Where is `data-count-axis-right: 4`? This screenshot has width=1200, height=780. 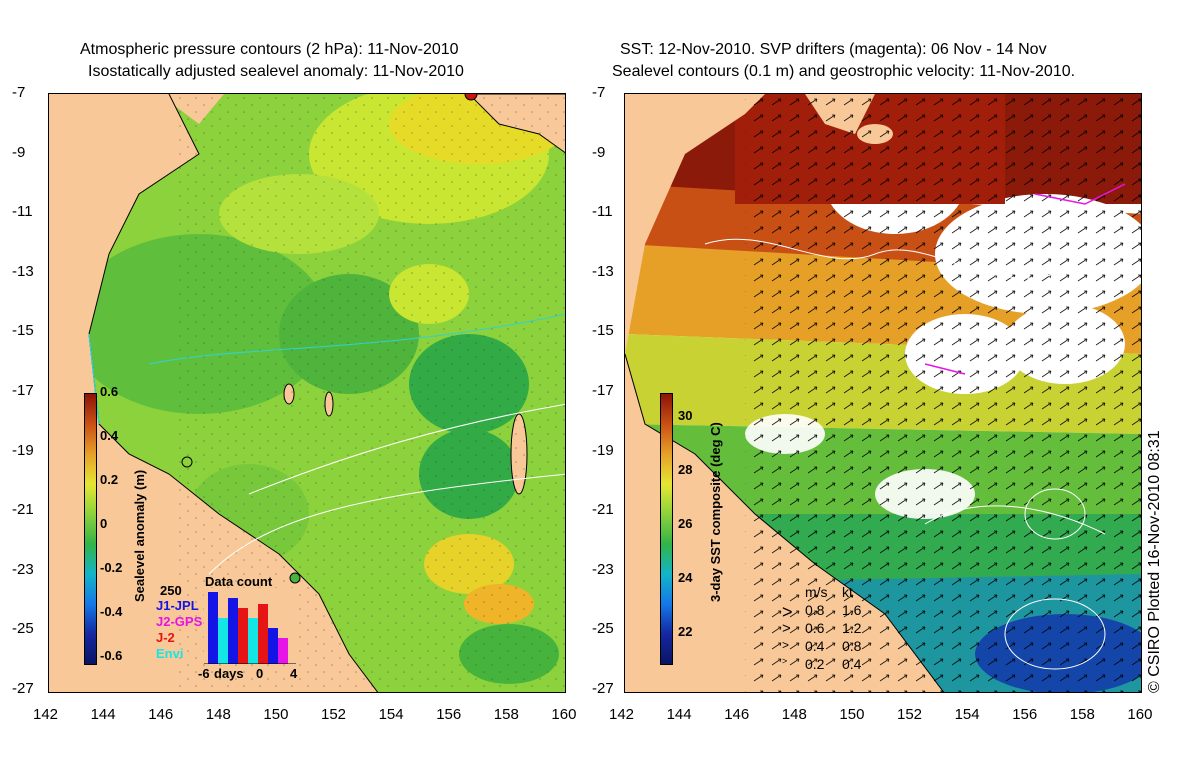 data-count-axis-right: 4 is located at coordinates (294, 673).